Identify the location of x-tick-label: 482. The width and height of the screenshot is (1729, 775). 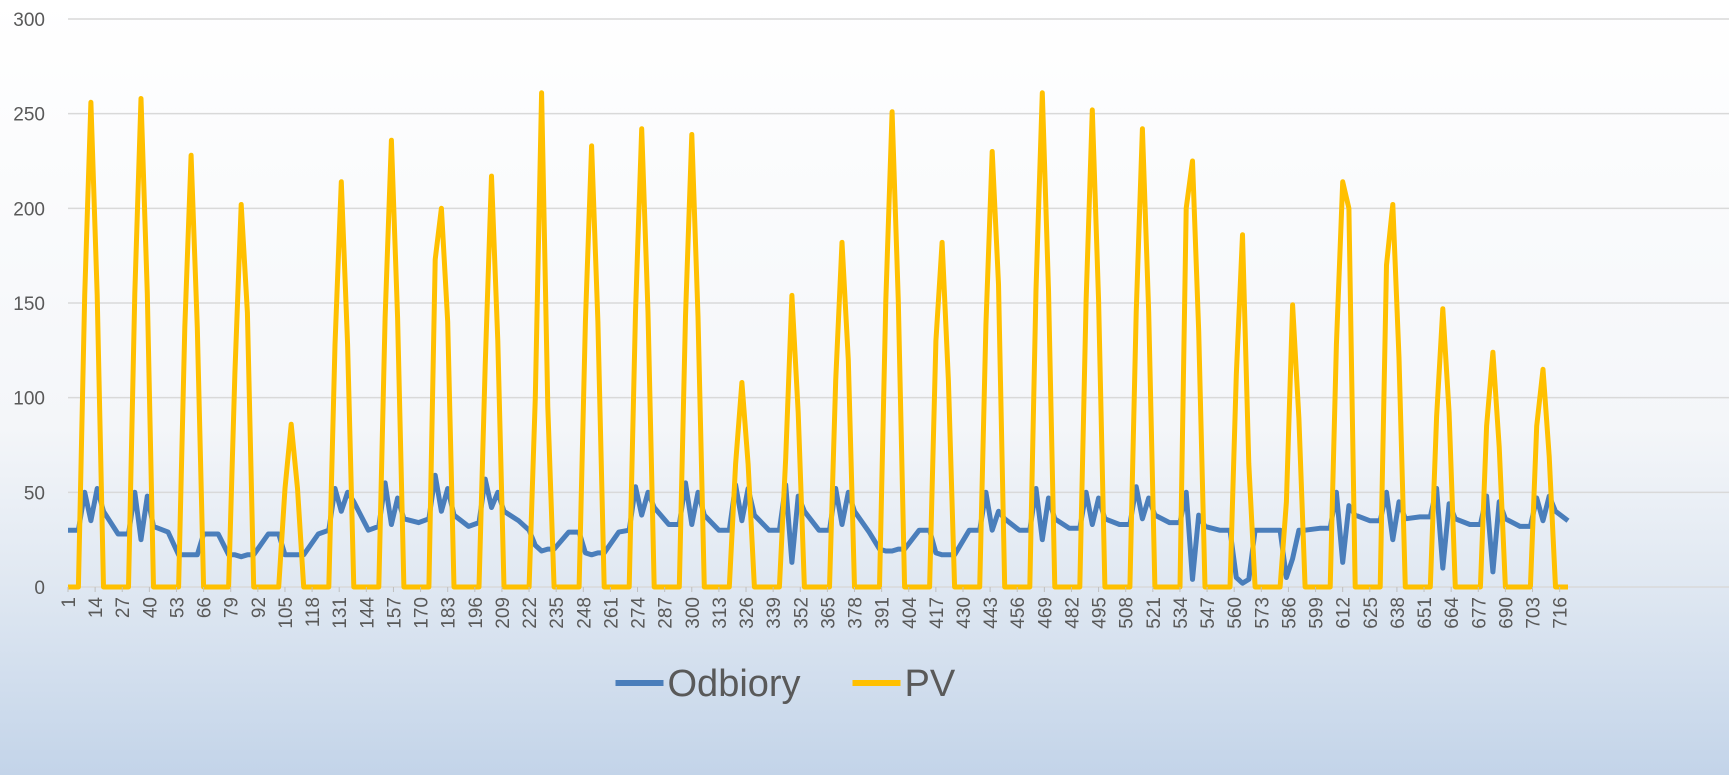
(1072, 613).